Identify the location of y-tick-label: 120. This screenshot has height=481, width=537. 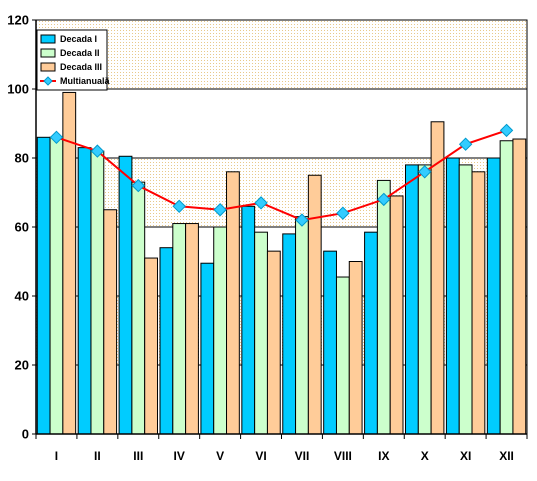
(18, 20).